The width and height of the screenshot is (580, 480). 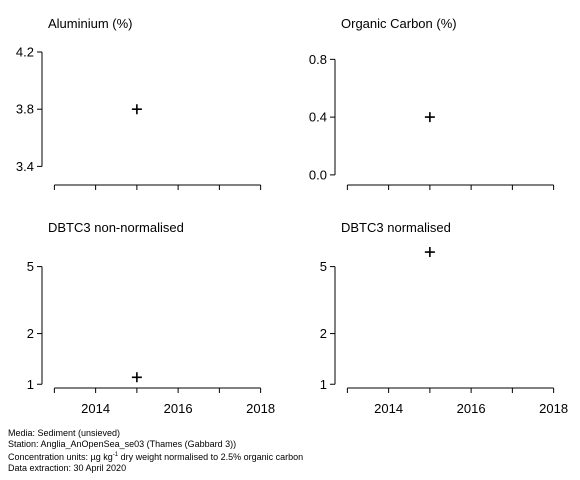 What do you see at coordinates (60, 457) in the screenshot?
I see `footer-units-prefix: Concentration units: µg kg` at bounding box center [60, 457].